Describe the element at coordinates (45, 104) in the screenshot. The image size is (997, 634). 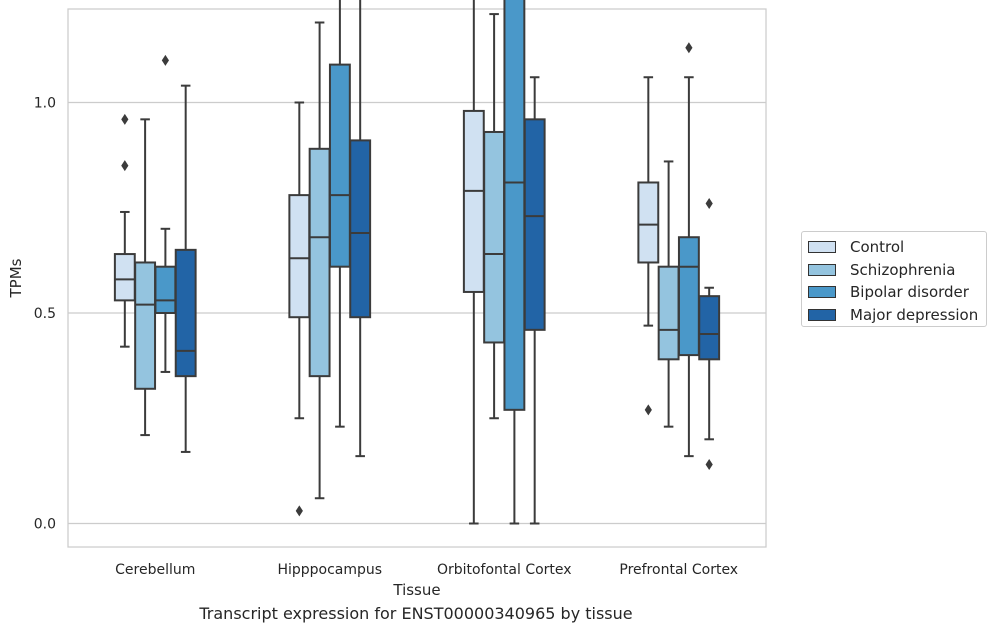
I see `y-tick-label: 1.0` at that location.